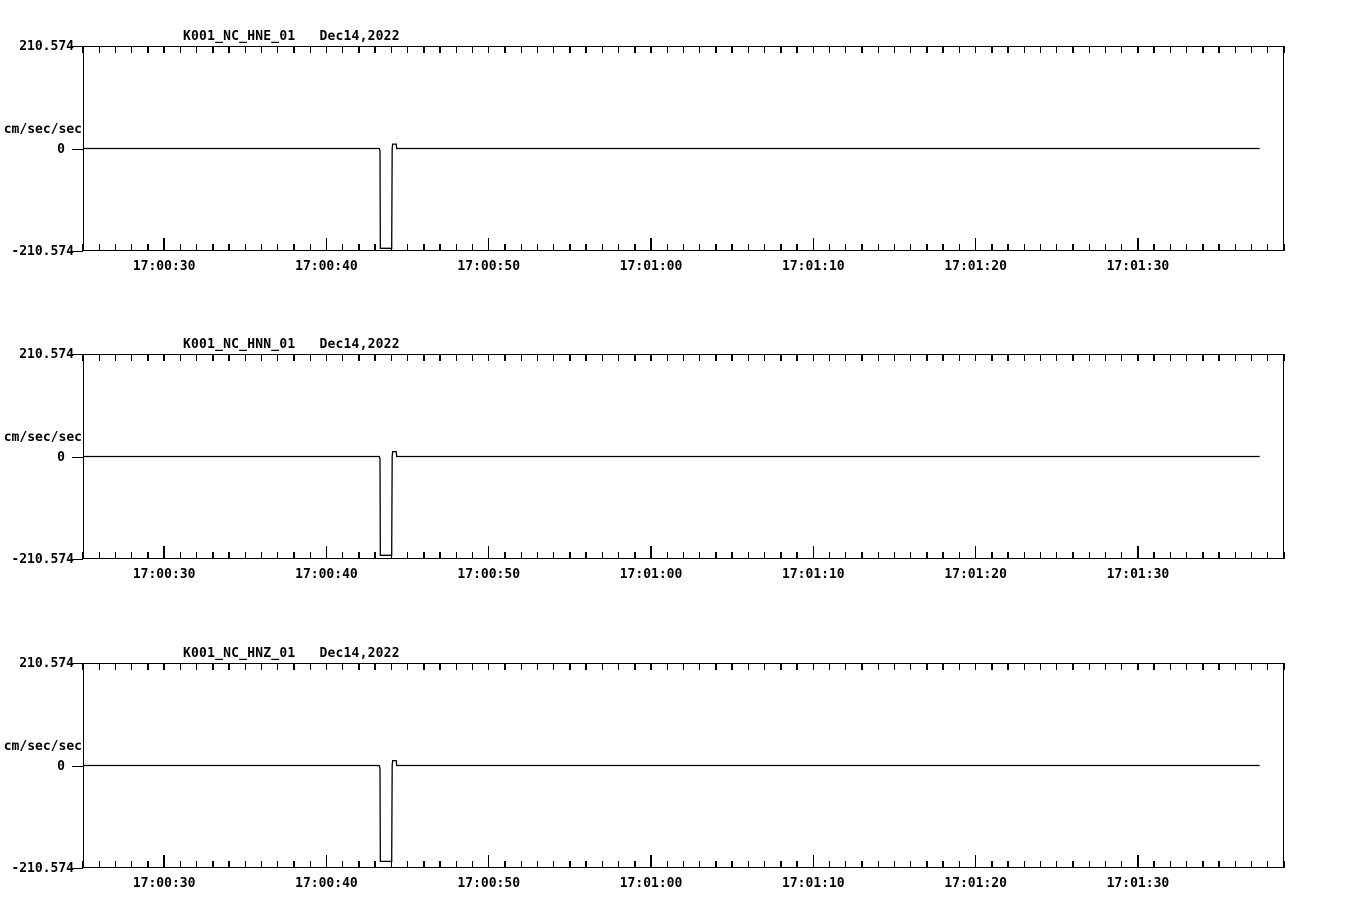 Image resolution: width=1358 pixels, height=924 pixels. Describe the element at coordinates (326, 574) in the screenshot. I see `x-tick-label-hnn-1: 17:00:40` at that location.